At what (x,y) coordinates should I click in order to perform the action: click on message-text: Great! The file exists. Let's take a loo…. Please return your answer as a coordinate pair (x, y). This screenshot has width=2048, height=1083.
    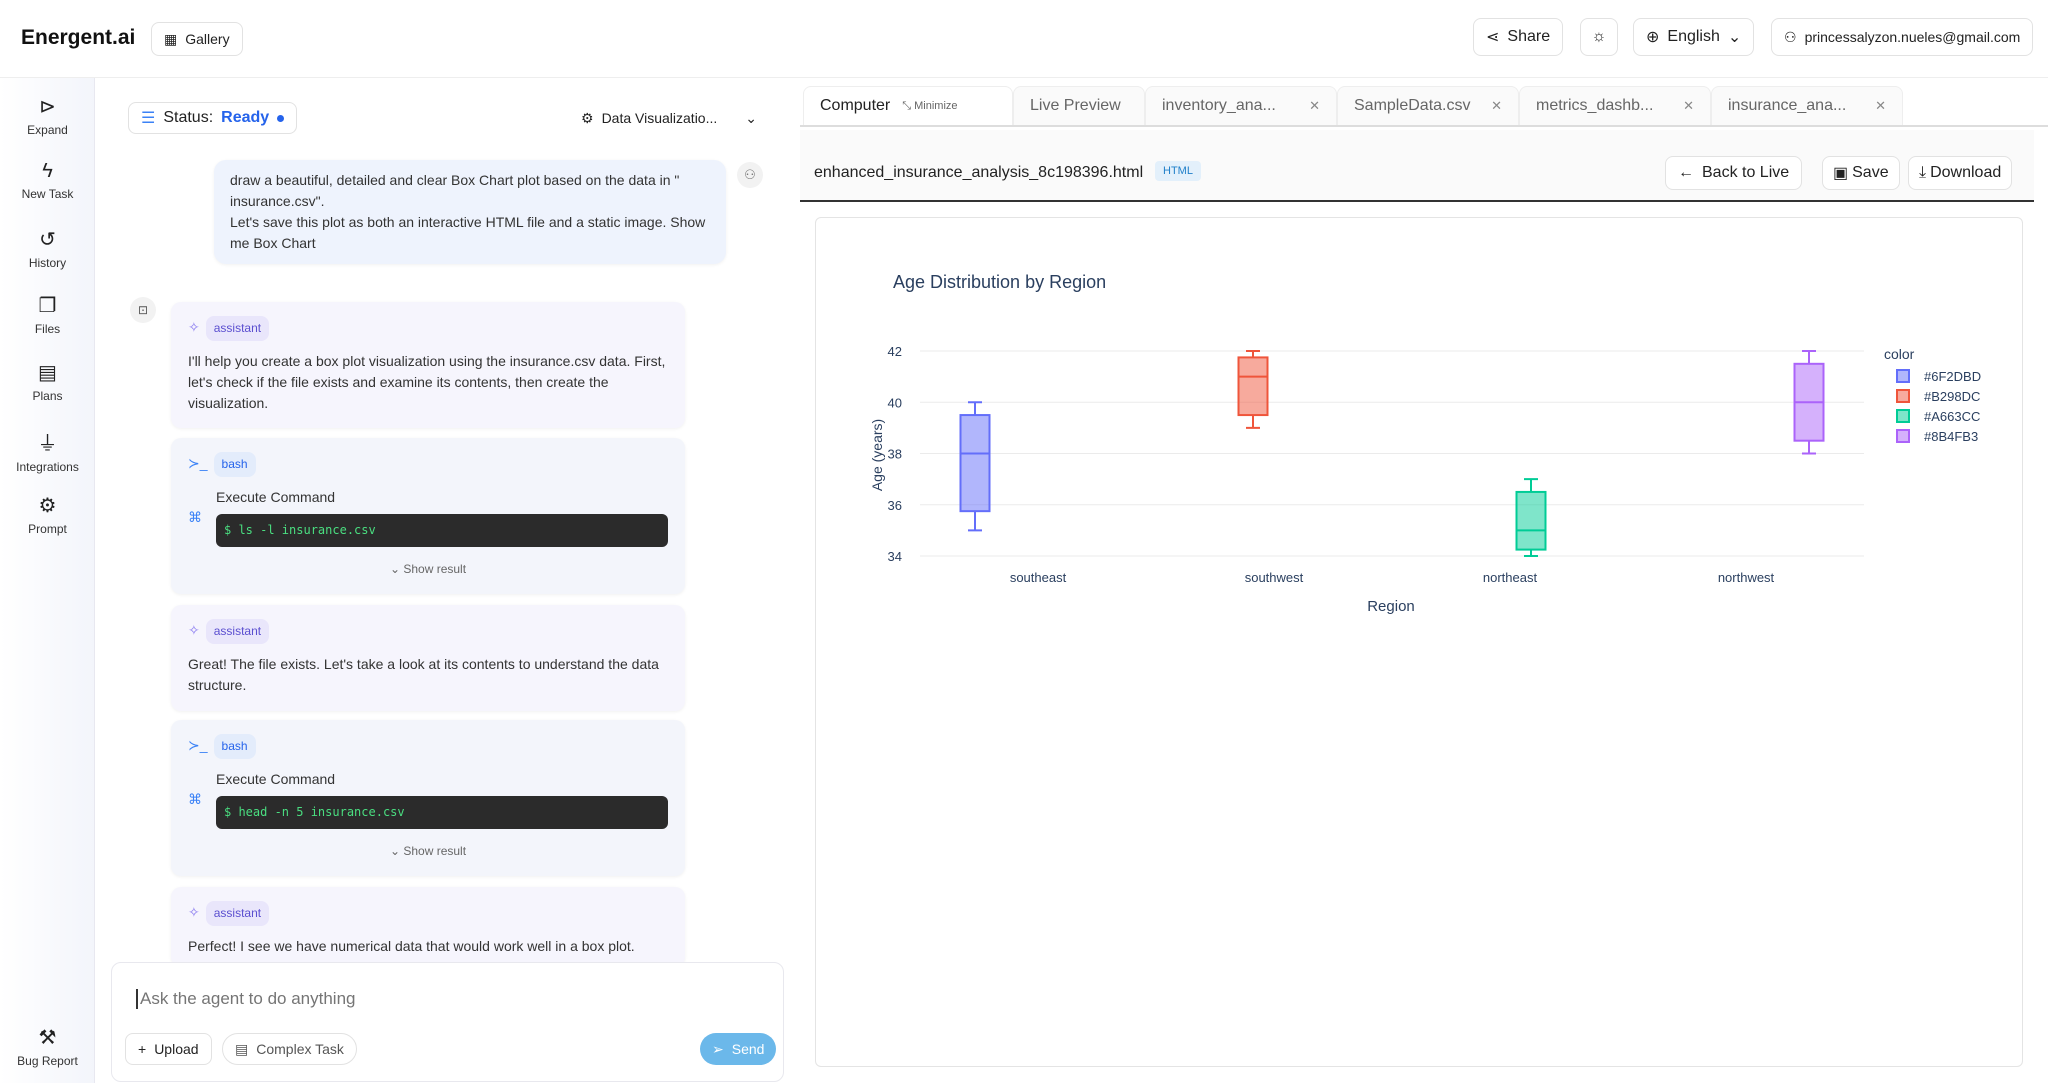
    Looking at the image, I should click on (423, 674).